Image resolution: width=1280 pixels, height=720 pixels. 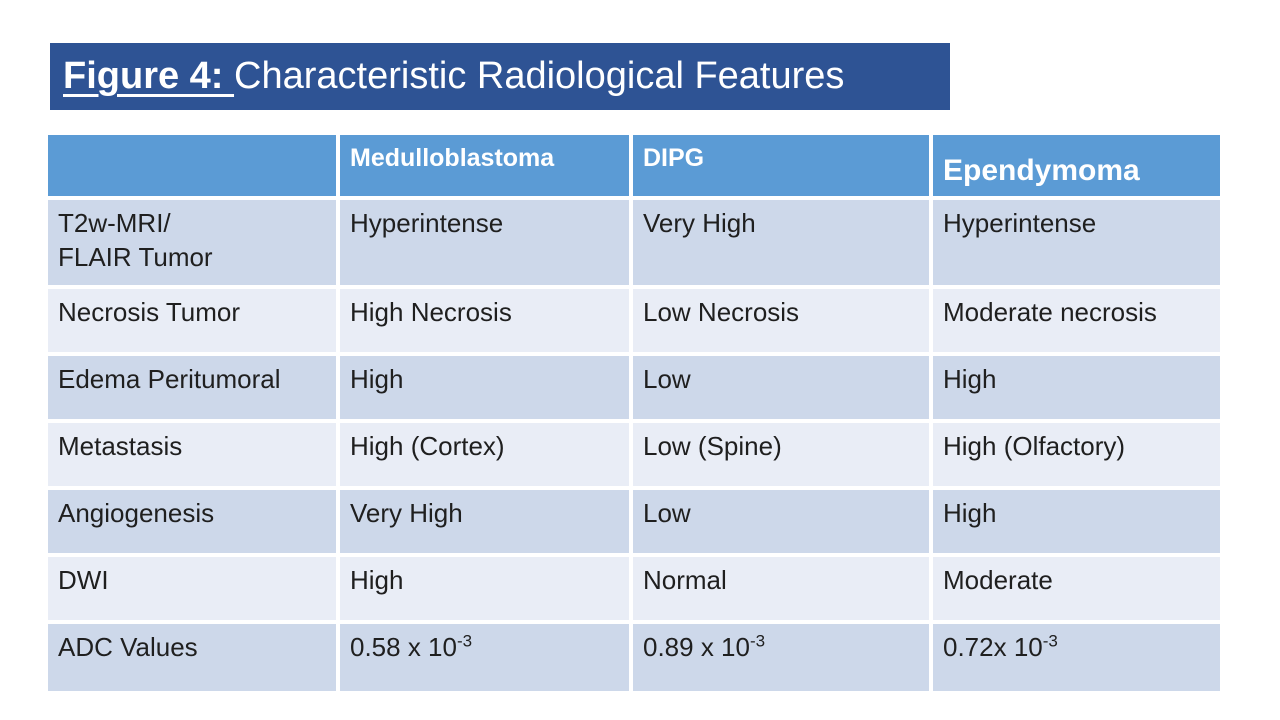 What do you see at coordinates (486, 244) in the screenshot?
I see `cell-t2w-medulloblastoma: Hyperintense` at bounding box center [486, 244].